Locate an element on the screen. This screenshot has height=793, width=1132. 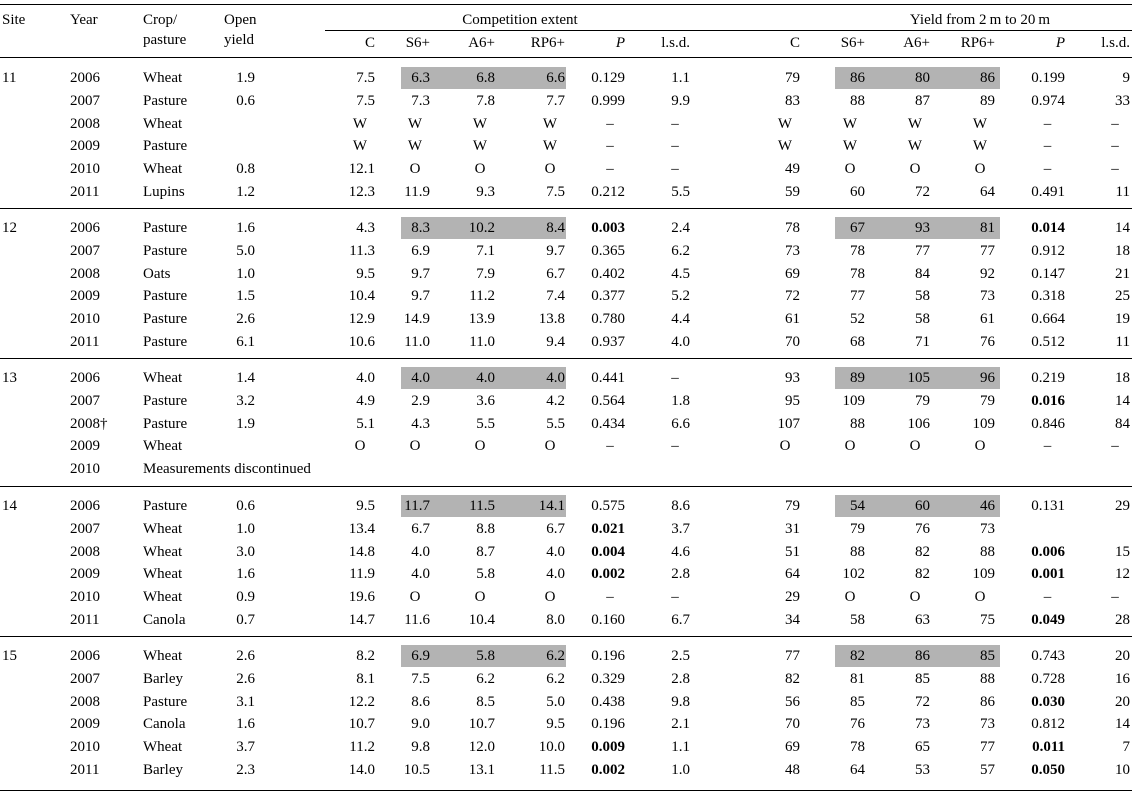
crop-cell: Pasture is located at coordinates (165, 423).